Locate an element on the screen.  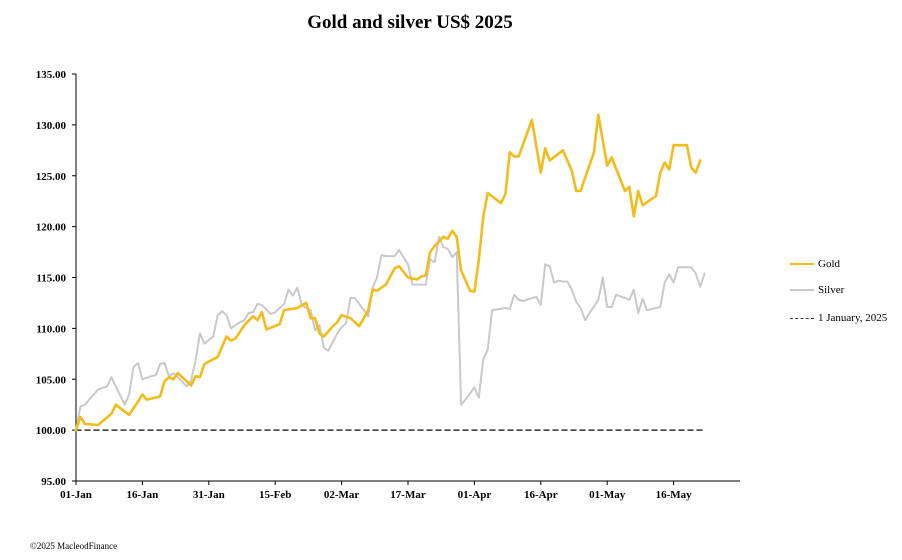
legend-item-silver: Silver is located at coordinates (845, 290).